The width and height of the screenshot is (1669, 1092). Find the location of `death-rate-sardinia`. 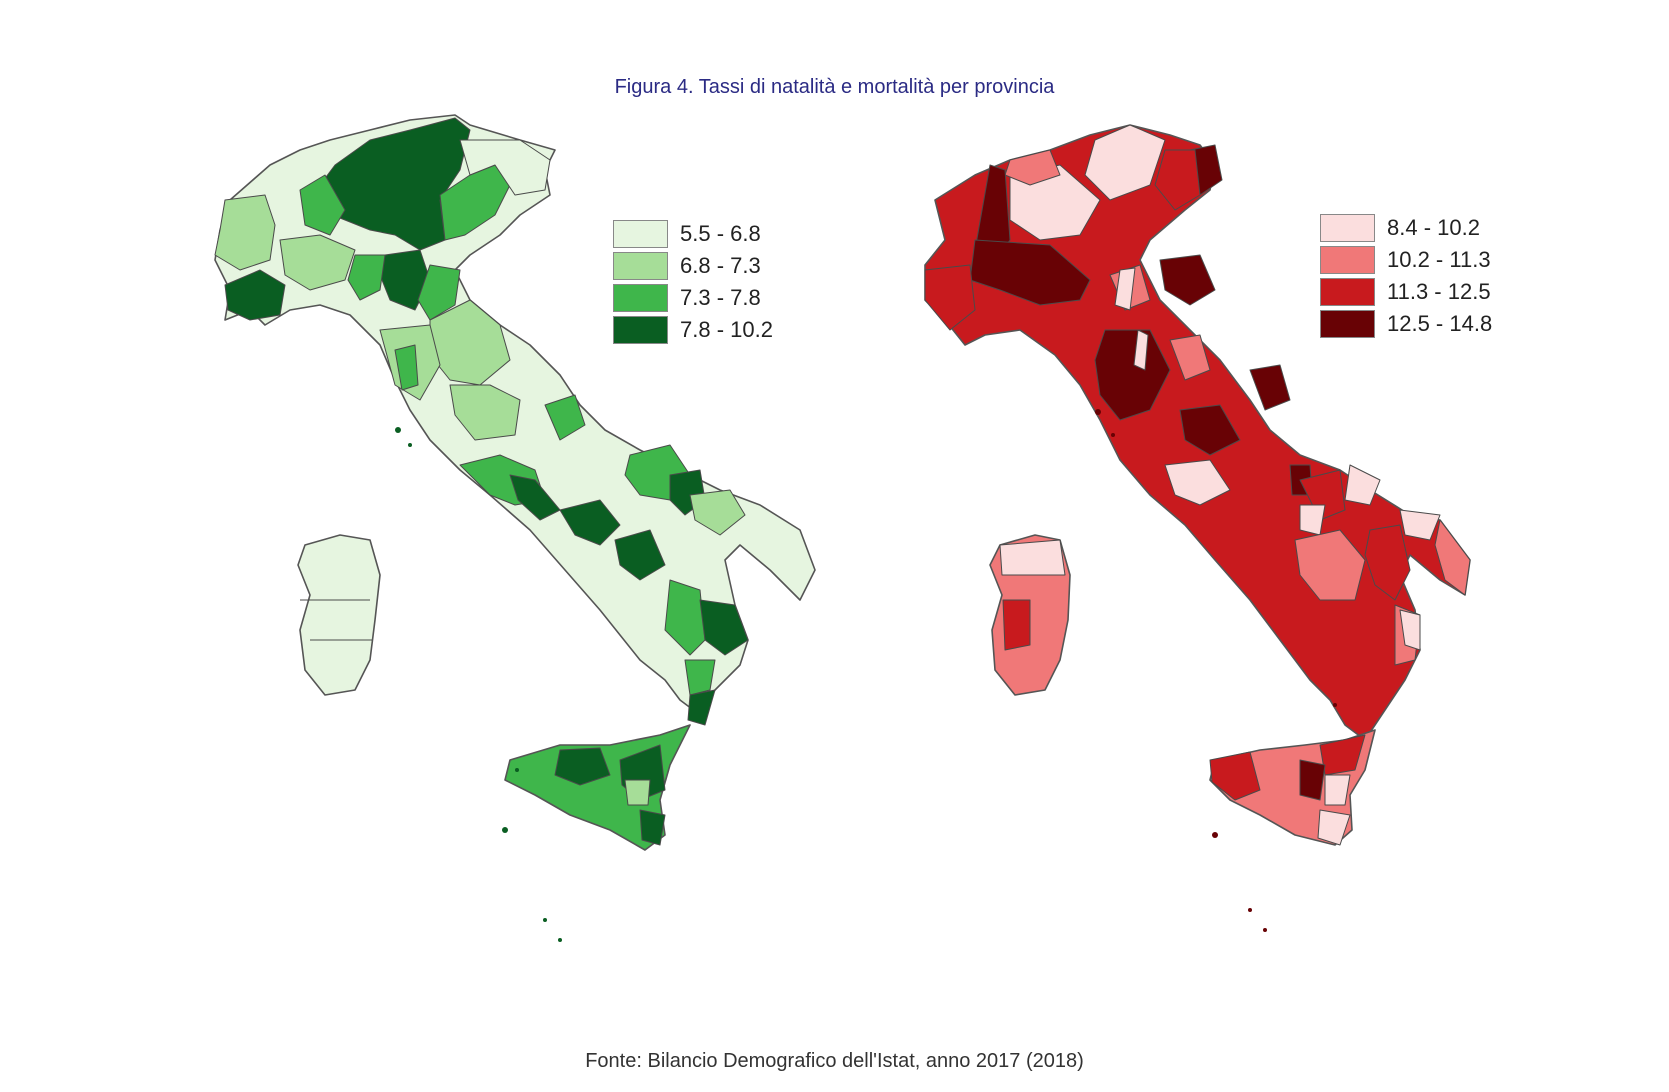

death-rate-sardinia is located at coordinates (1030, 615).